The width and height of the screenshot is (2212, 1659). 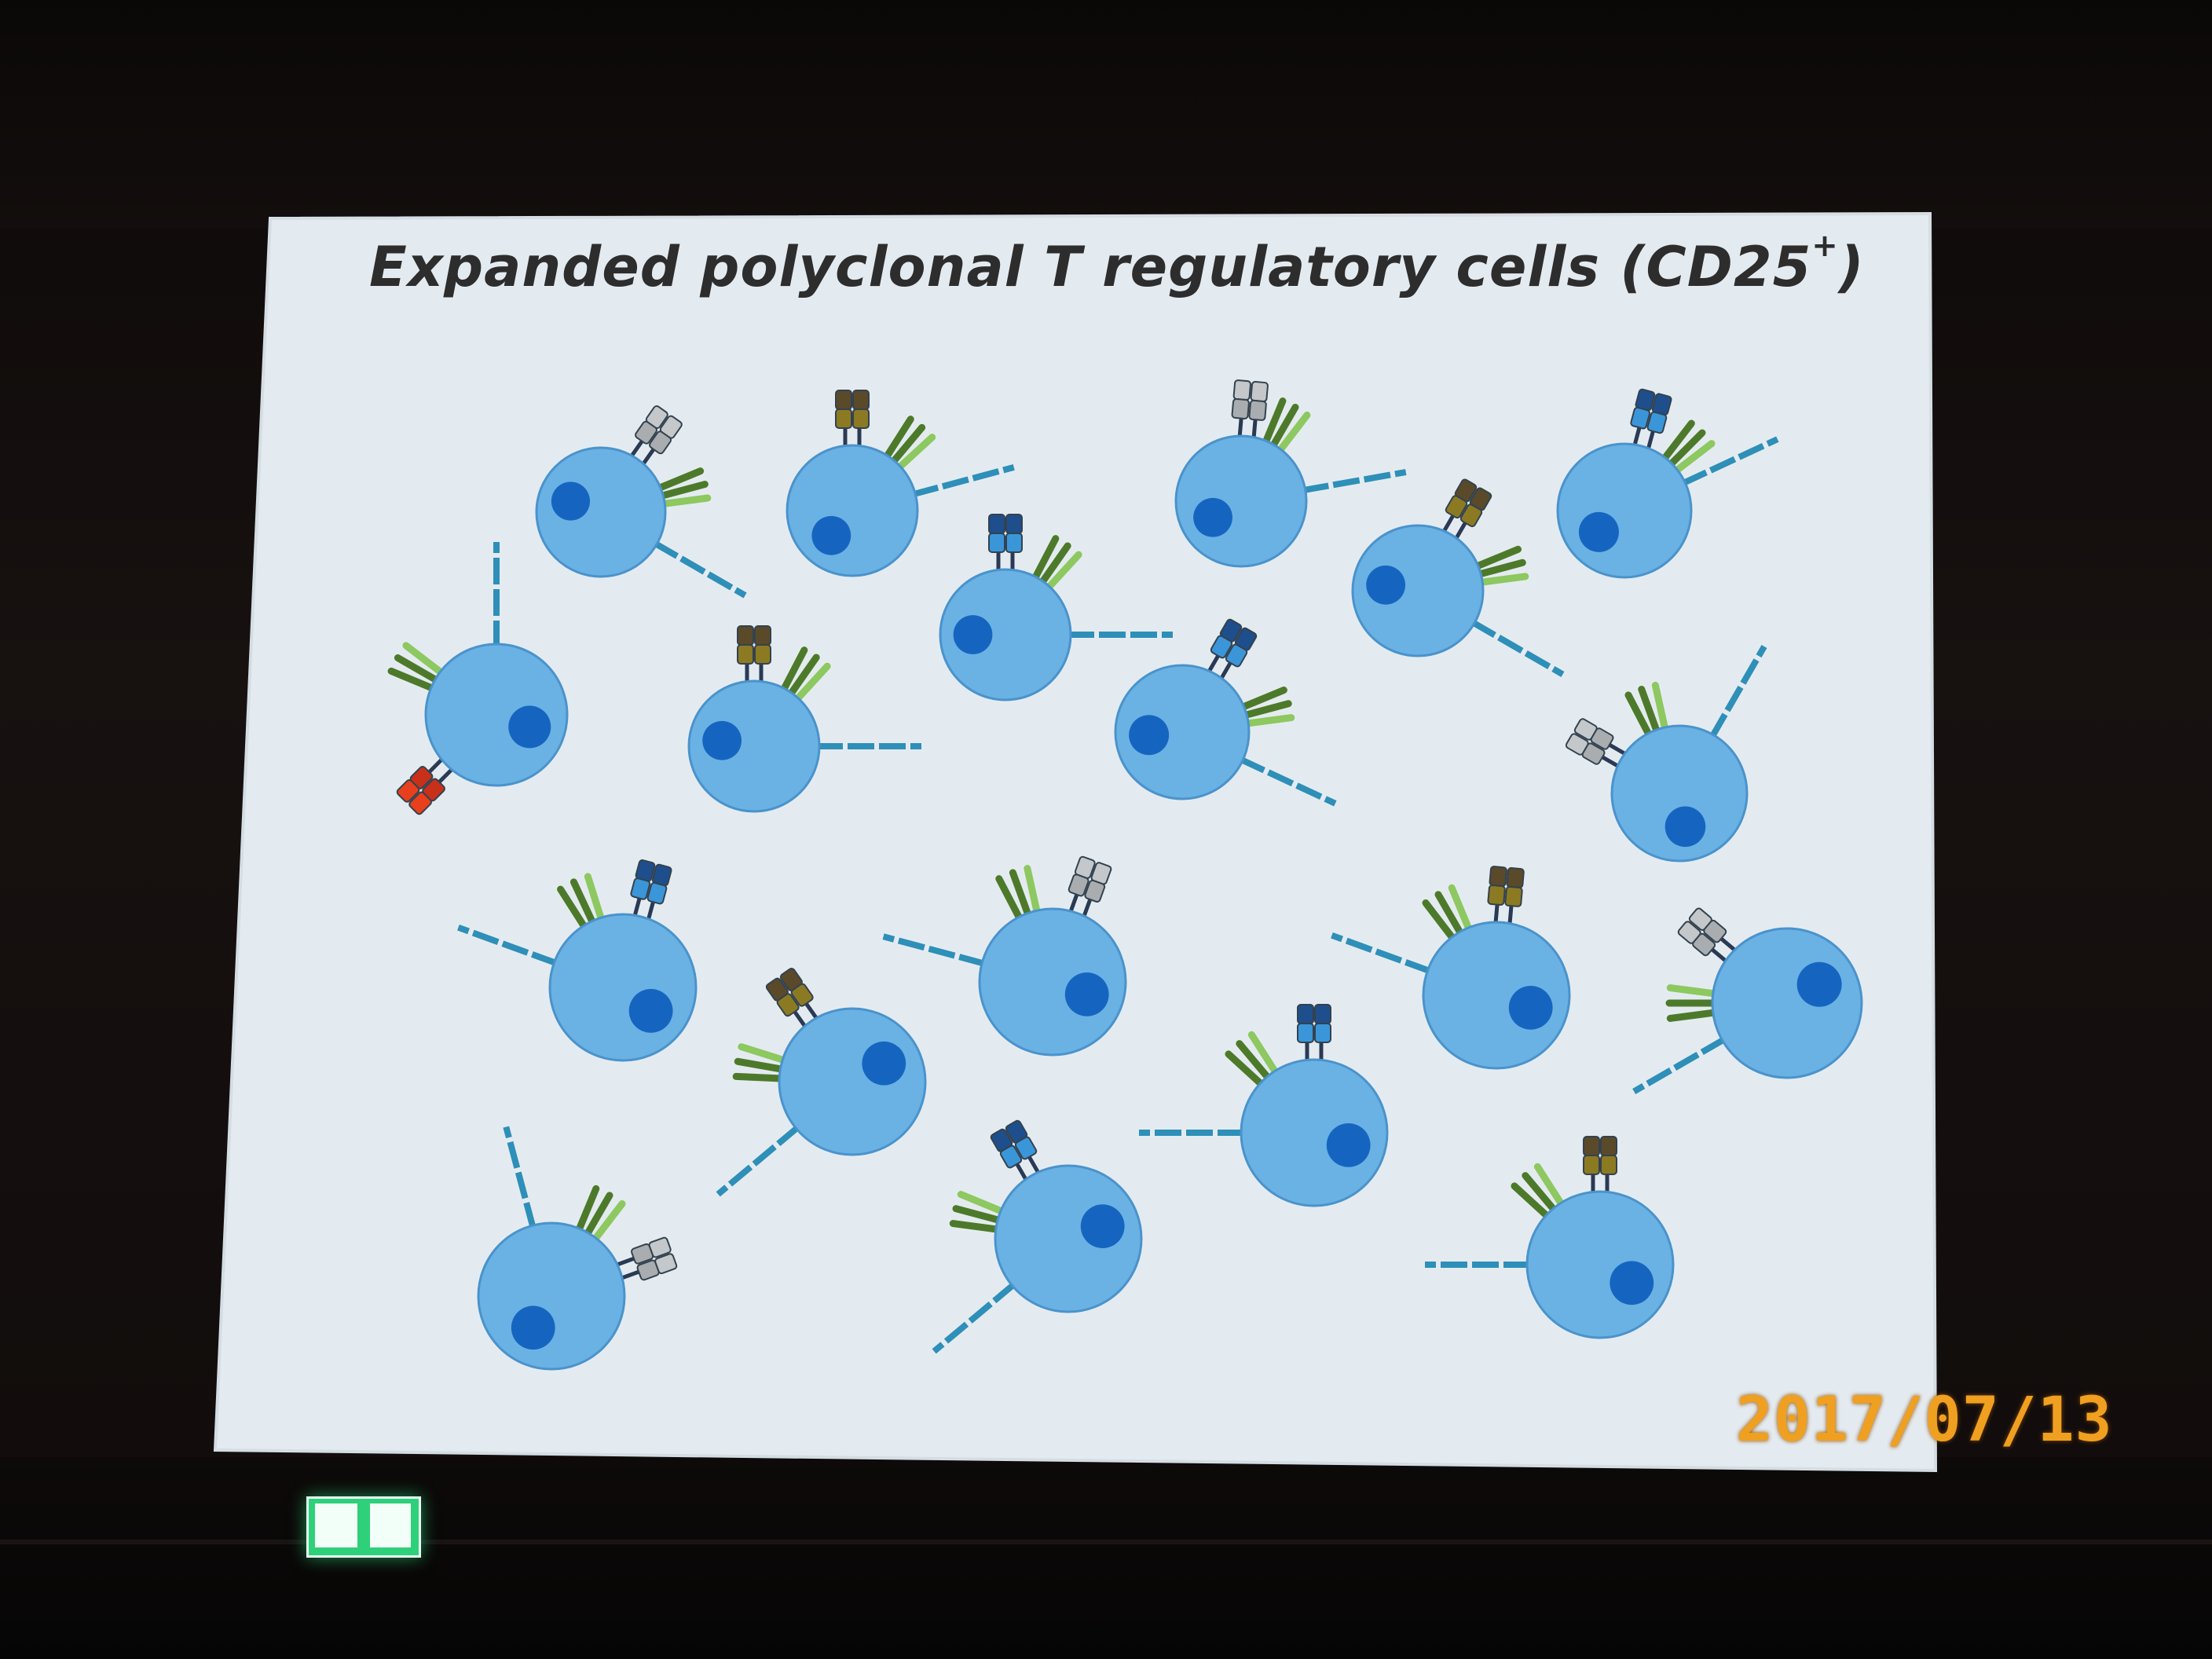 I want to click on exit-running-figure-icon, so click(x=390, y=1525).